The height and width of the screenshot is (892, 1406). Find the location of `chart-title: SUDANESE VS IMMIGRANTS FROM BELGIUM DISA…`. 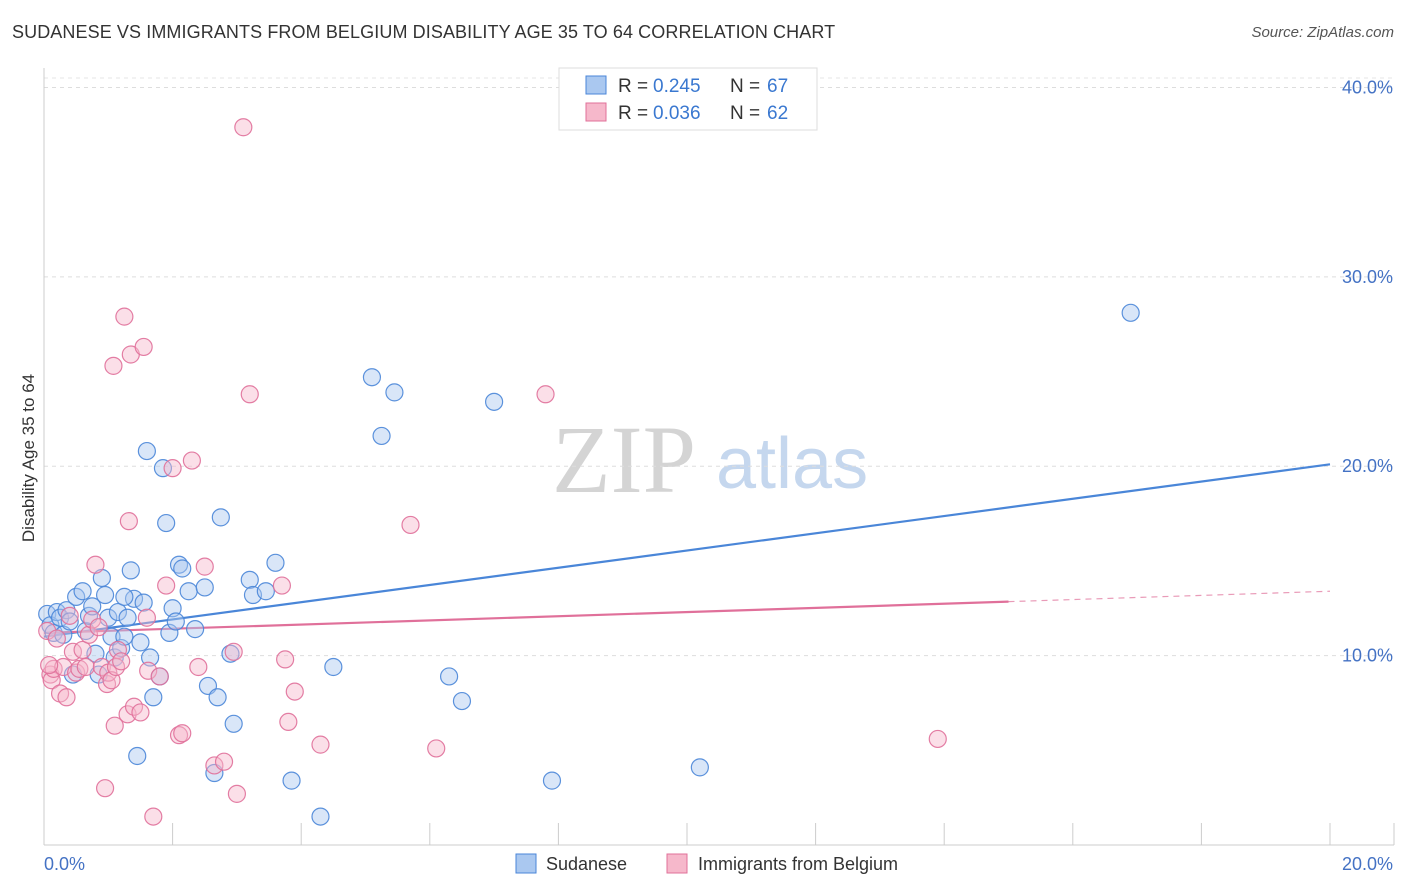

chart-title: SUDANESE VS IMMIGRANTS FROM BELGIUM DISA… is located at coordinates (424, 32).